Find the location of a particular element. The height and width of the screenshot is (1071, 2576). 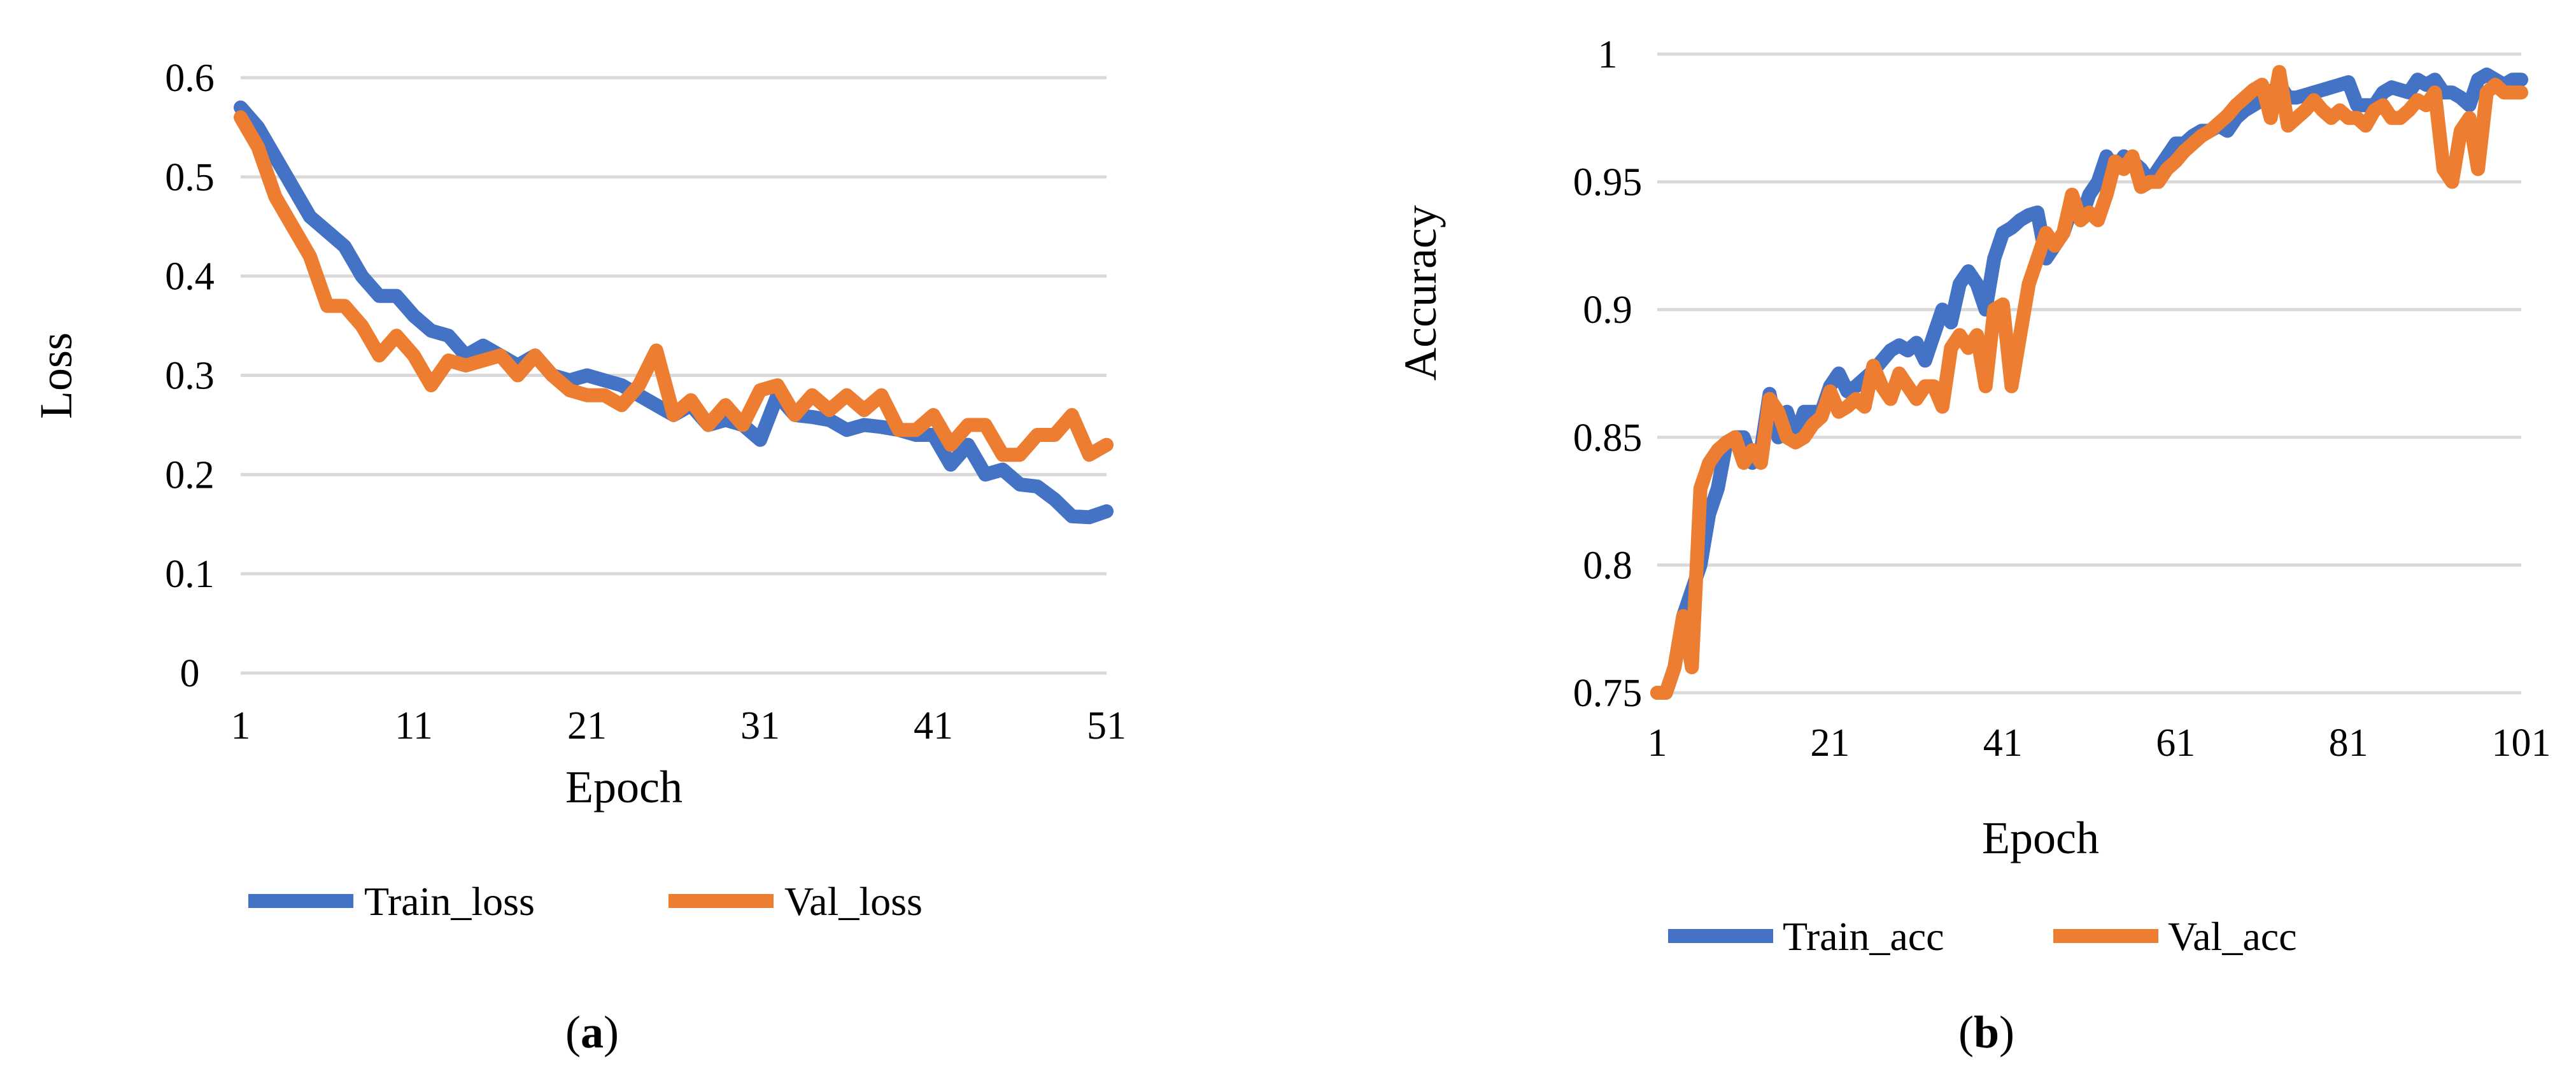

accuracy-x-tick-81: 81 is located at coordinates (2348, 743).